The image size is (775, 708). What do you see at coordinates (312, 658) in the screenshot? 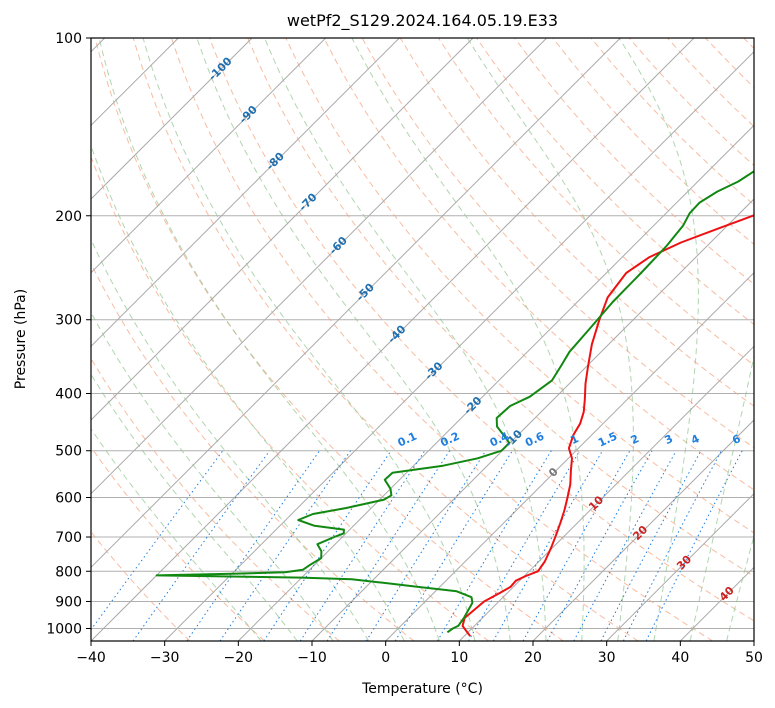
I see `x-tick-label: −10` at bounding box center [312, 658].